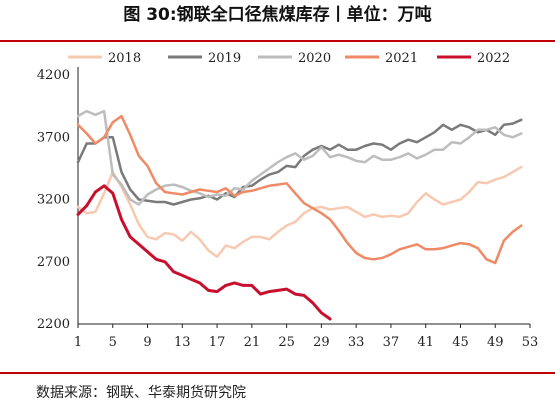 The image size is (555, 413). Describe the element at coordinates (78, 342) in the screenshot. I see `x-tick-label: 1` at that location.